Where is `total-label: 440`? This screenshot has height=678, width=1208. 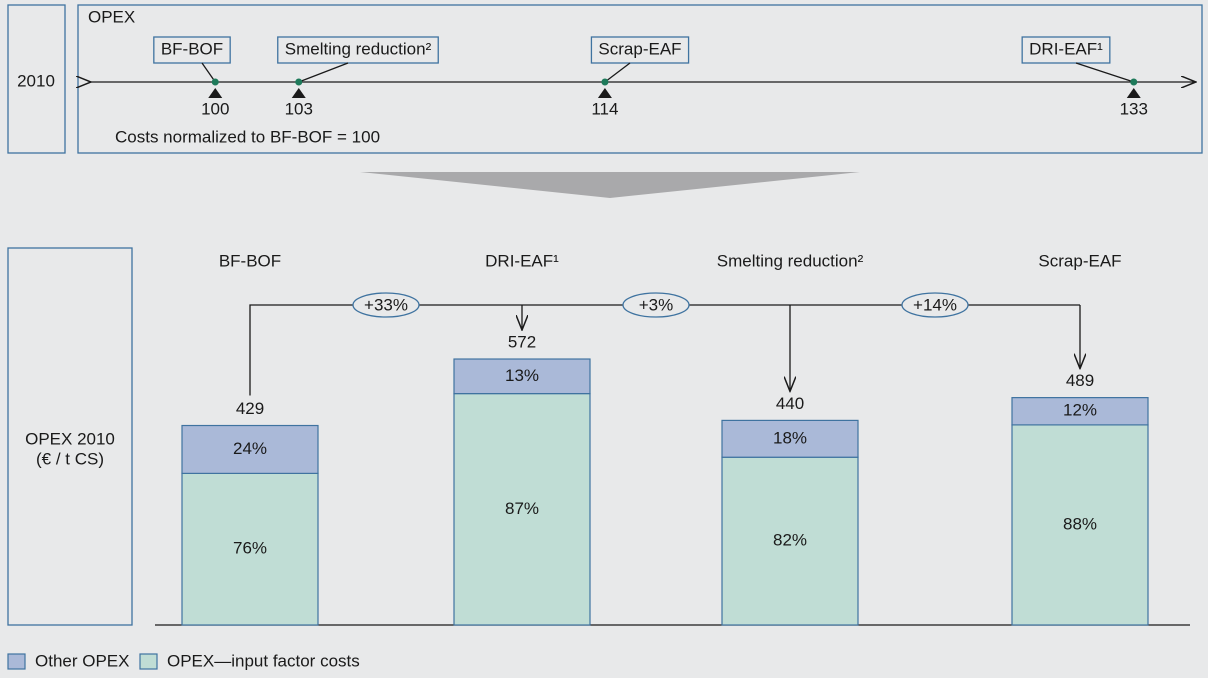
total-label: 440 is located at coordinates (790, 403).